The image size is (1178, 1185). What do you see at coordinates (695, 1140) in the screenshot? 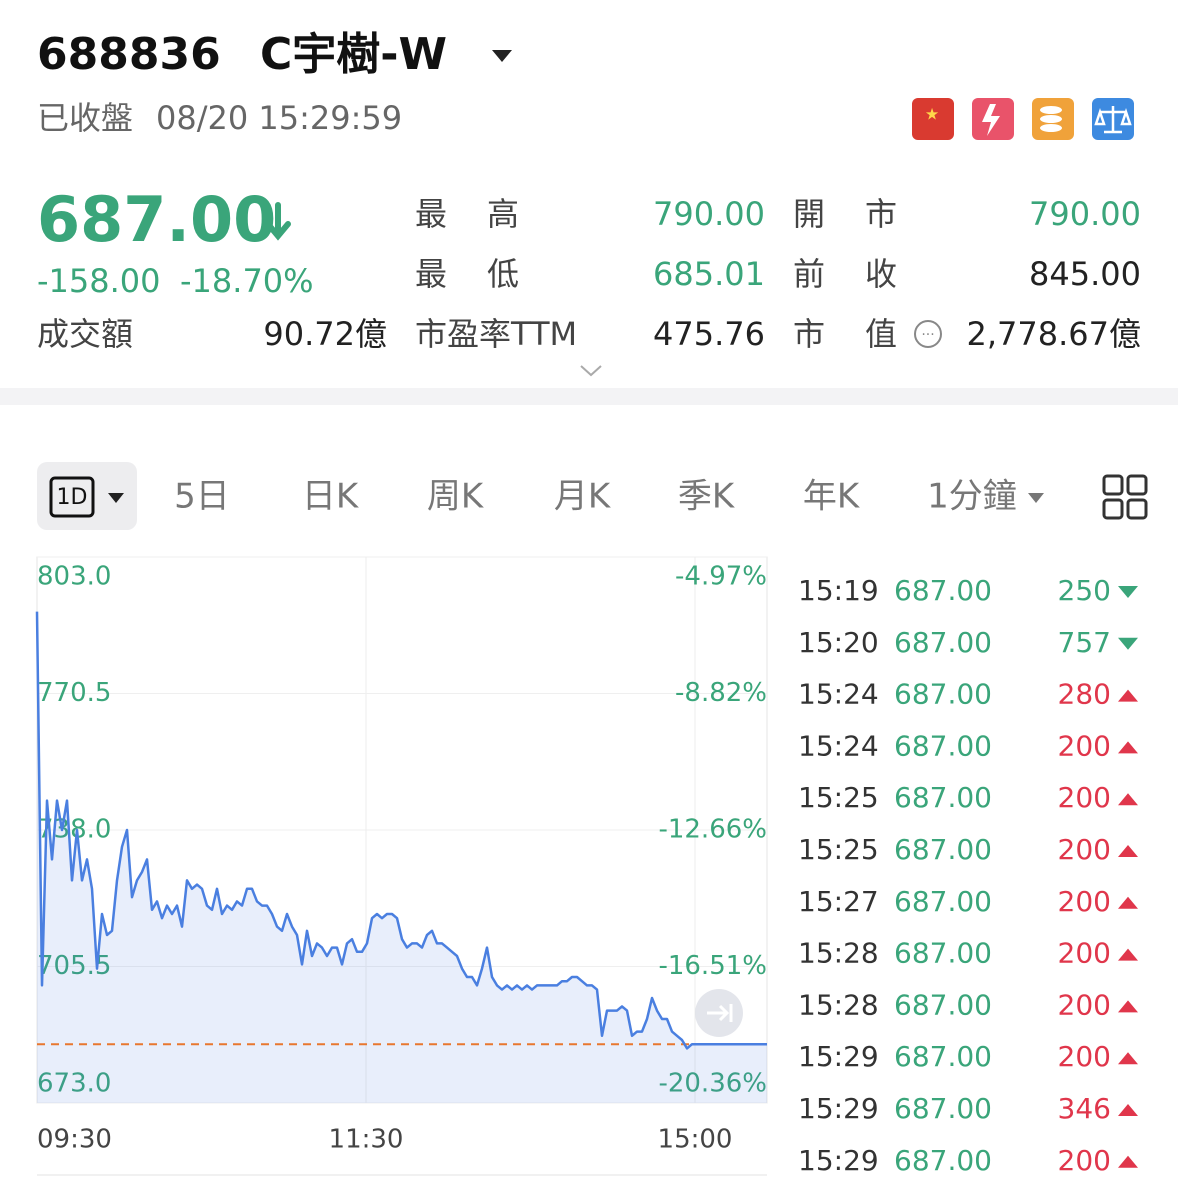
I see `x-tick-label: 15:00` at bounding box center [695, 1140].